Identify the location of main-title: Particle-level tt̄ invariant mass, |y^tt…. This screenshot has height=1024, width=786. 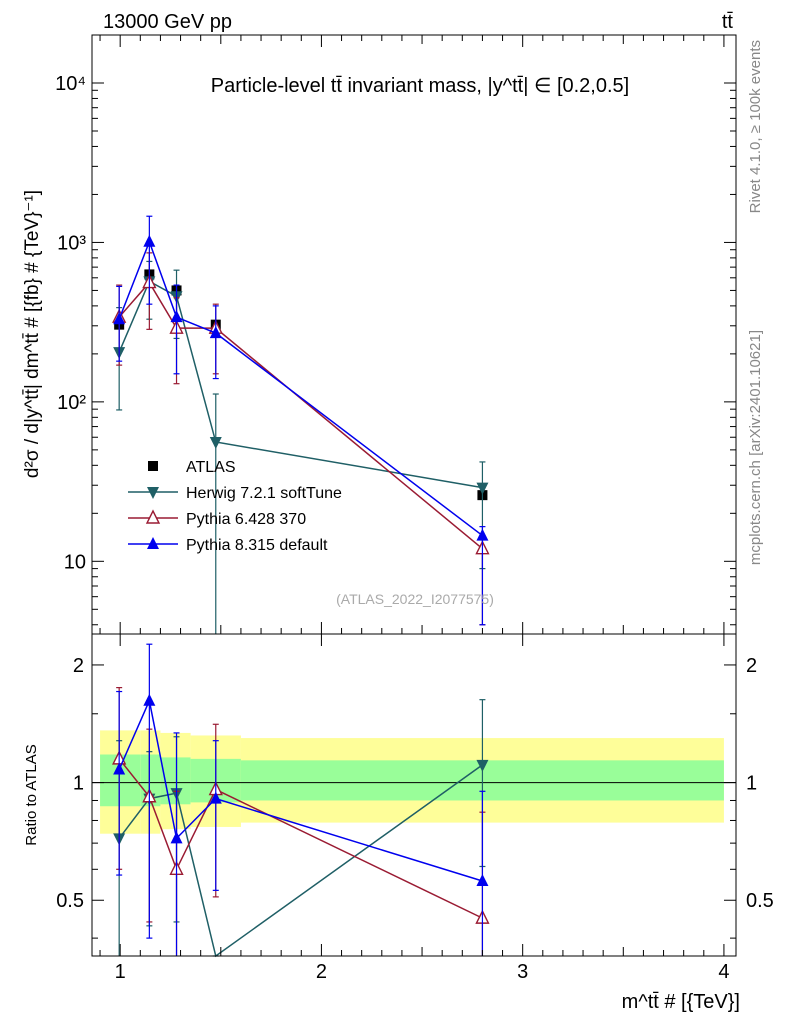
(420, 86).